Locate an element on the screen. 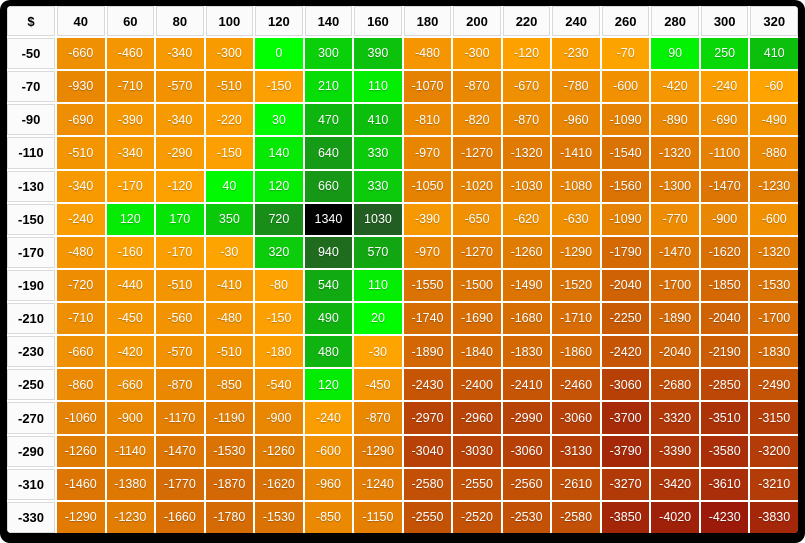  column-header: 120 is located at coordinates (279, 21).